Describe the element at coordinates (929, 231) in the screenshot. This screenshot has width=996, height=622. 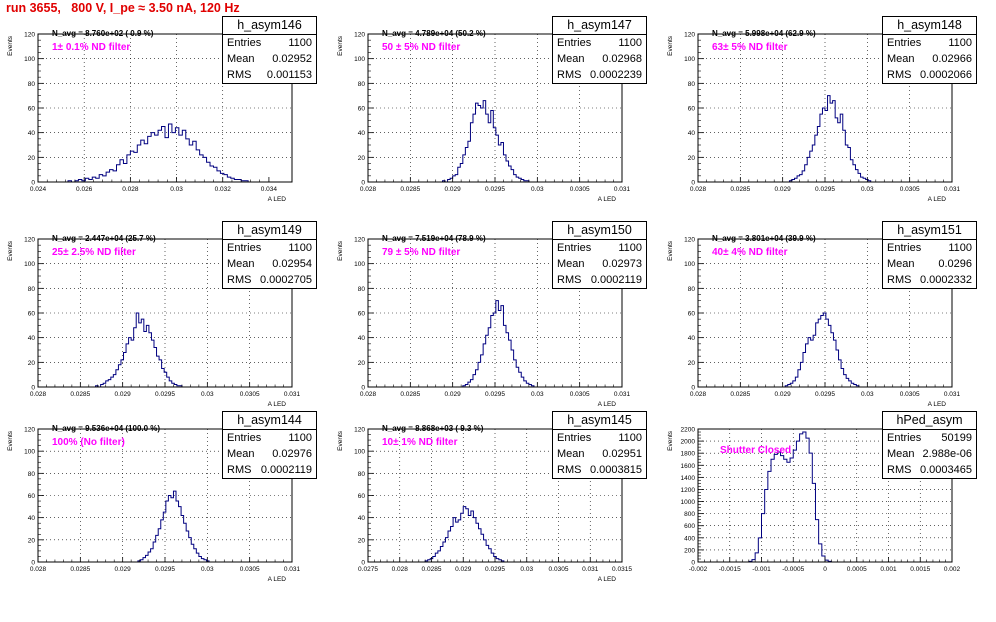
I see `stats-title: h_asym151` at that location.